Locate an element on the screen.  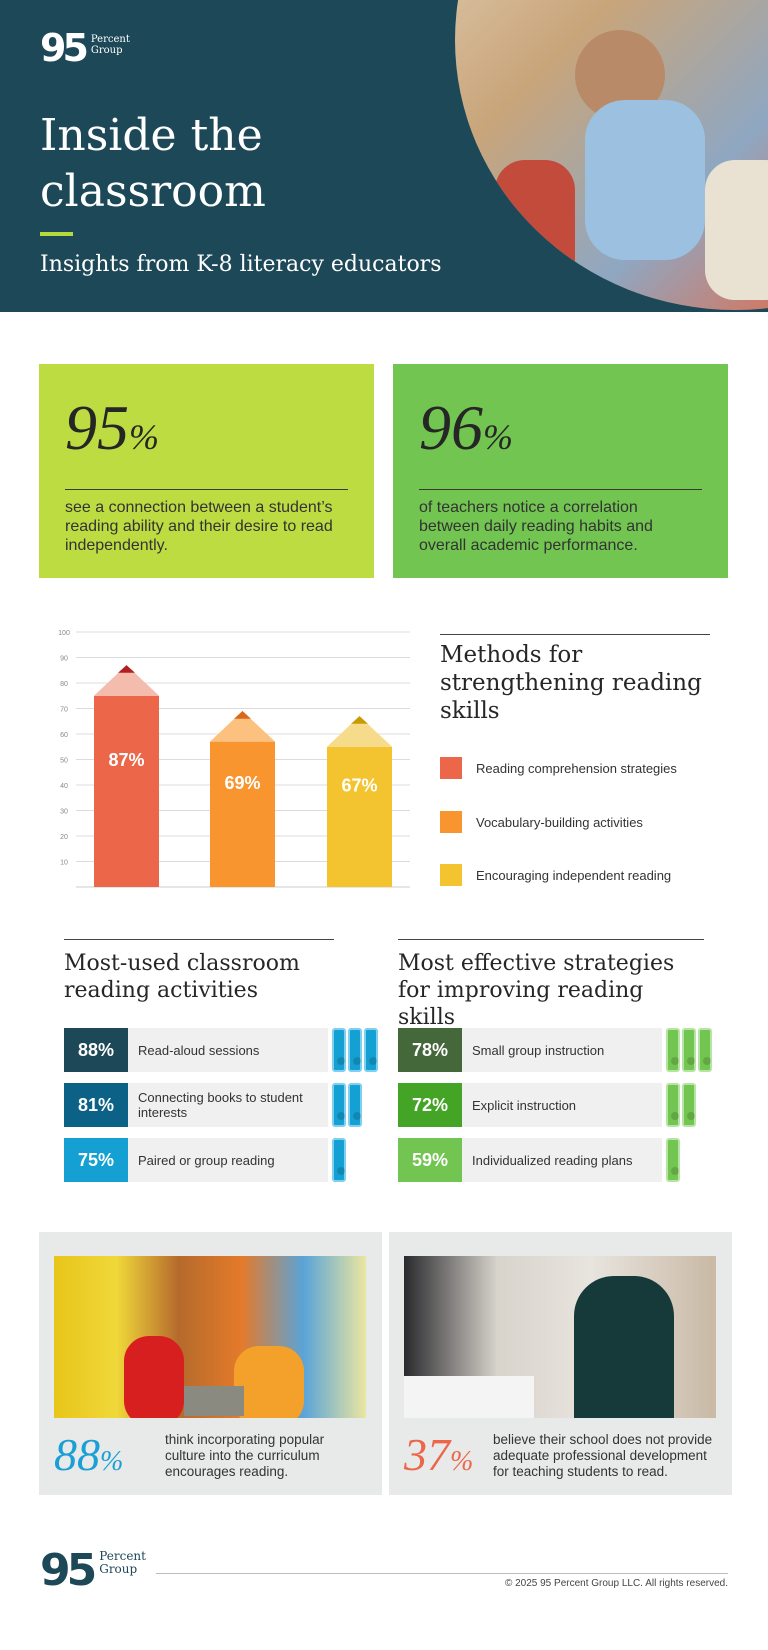
item-label: Explicit instruction is located at coordinates (524, 1105).